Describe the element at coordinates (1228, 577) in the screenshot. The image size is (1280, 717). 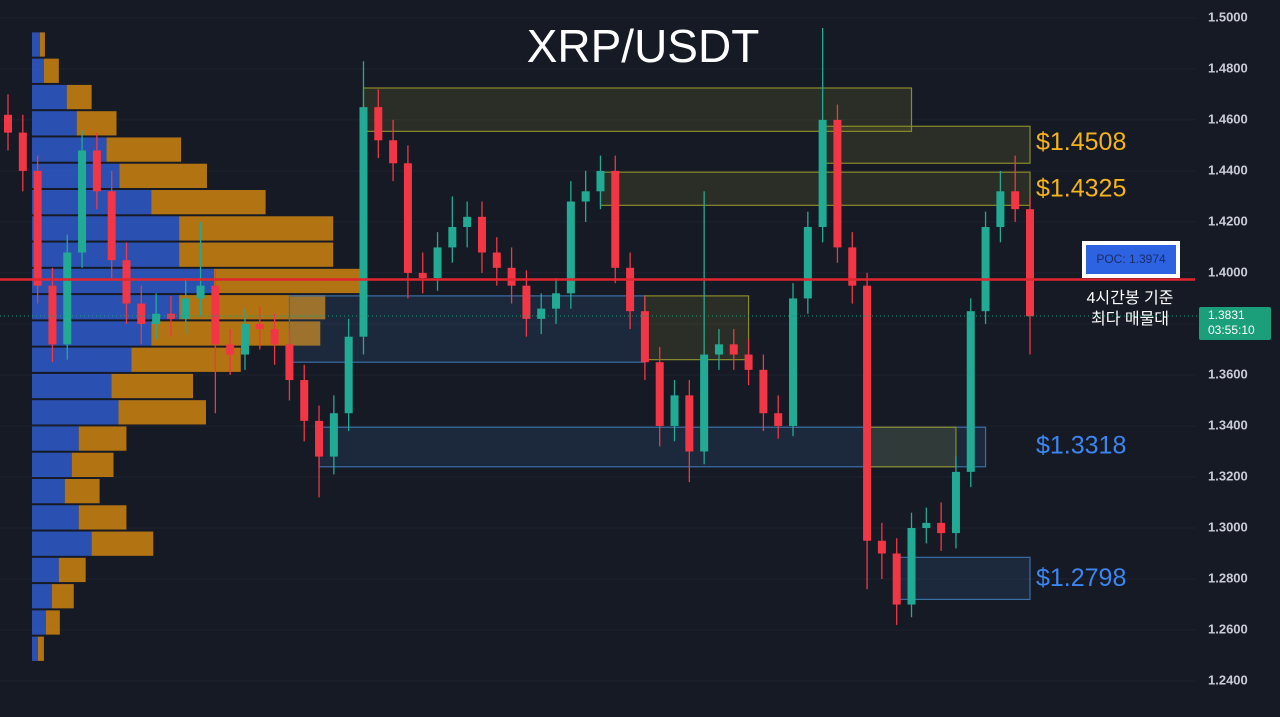
I see `y-tick-label: 1.2800` at that location.